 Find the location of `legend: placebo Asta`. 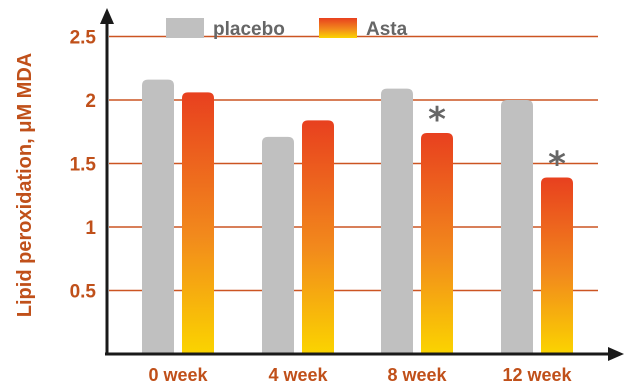

legend: placebo Asta is located at coordinates (287, 29).